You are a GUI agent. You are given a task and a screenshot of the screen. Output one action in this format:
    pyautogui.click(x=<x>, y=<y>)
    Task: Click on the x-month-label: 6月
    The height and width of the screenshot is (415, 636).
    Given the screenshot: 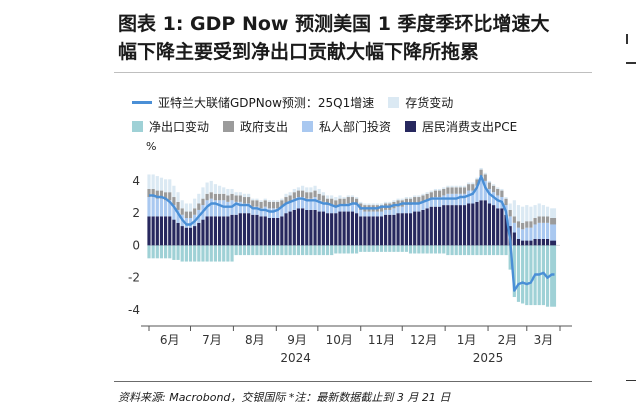 What is the action you would take?
    pyautogui.click(x=170, y=340)
    